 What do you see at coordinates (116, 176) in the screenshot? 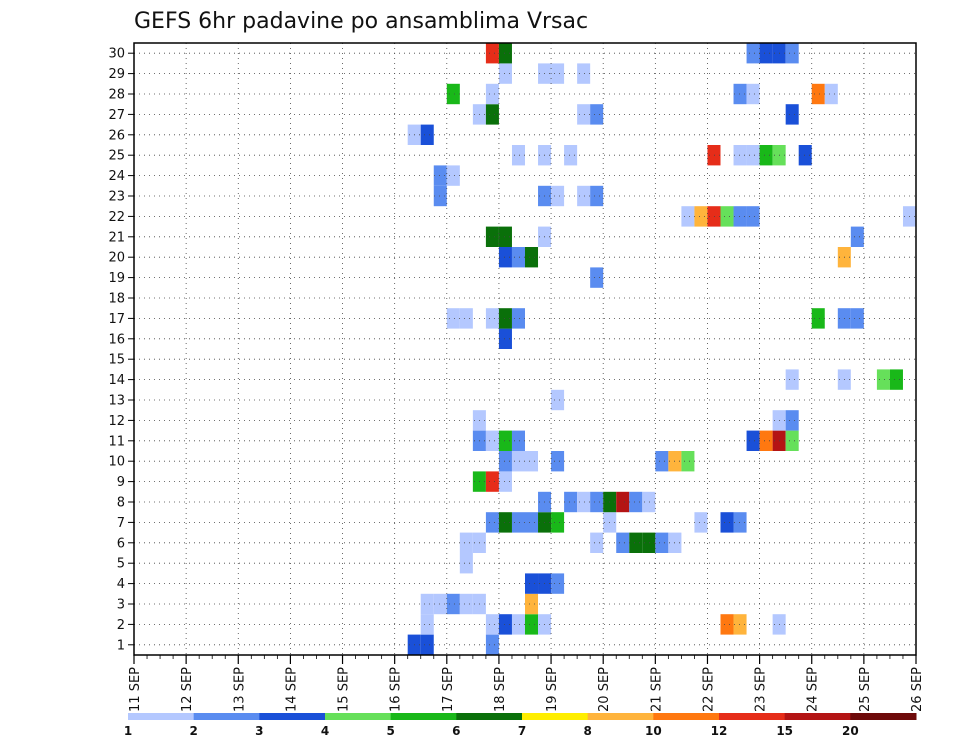
I see `y-tick-label: 24` at bounding box center [116, 176].